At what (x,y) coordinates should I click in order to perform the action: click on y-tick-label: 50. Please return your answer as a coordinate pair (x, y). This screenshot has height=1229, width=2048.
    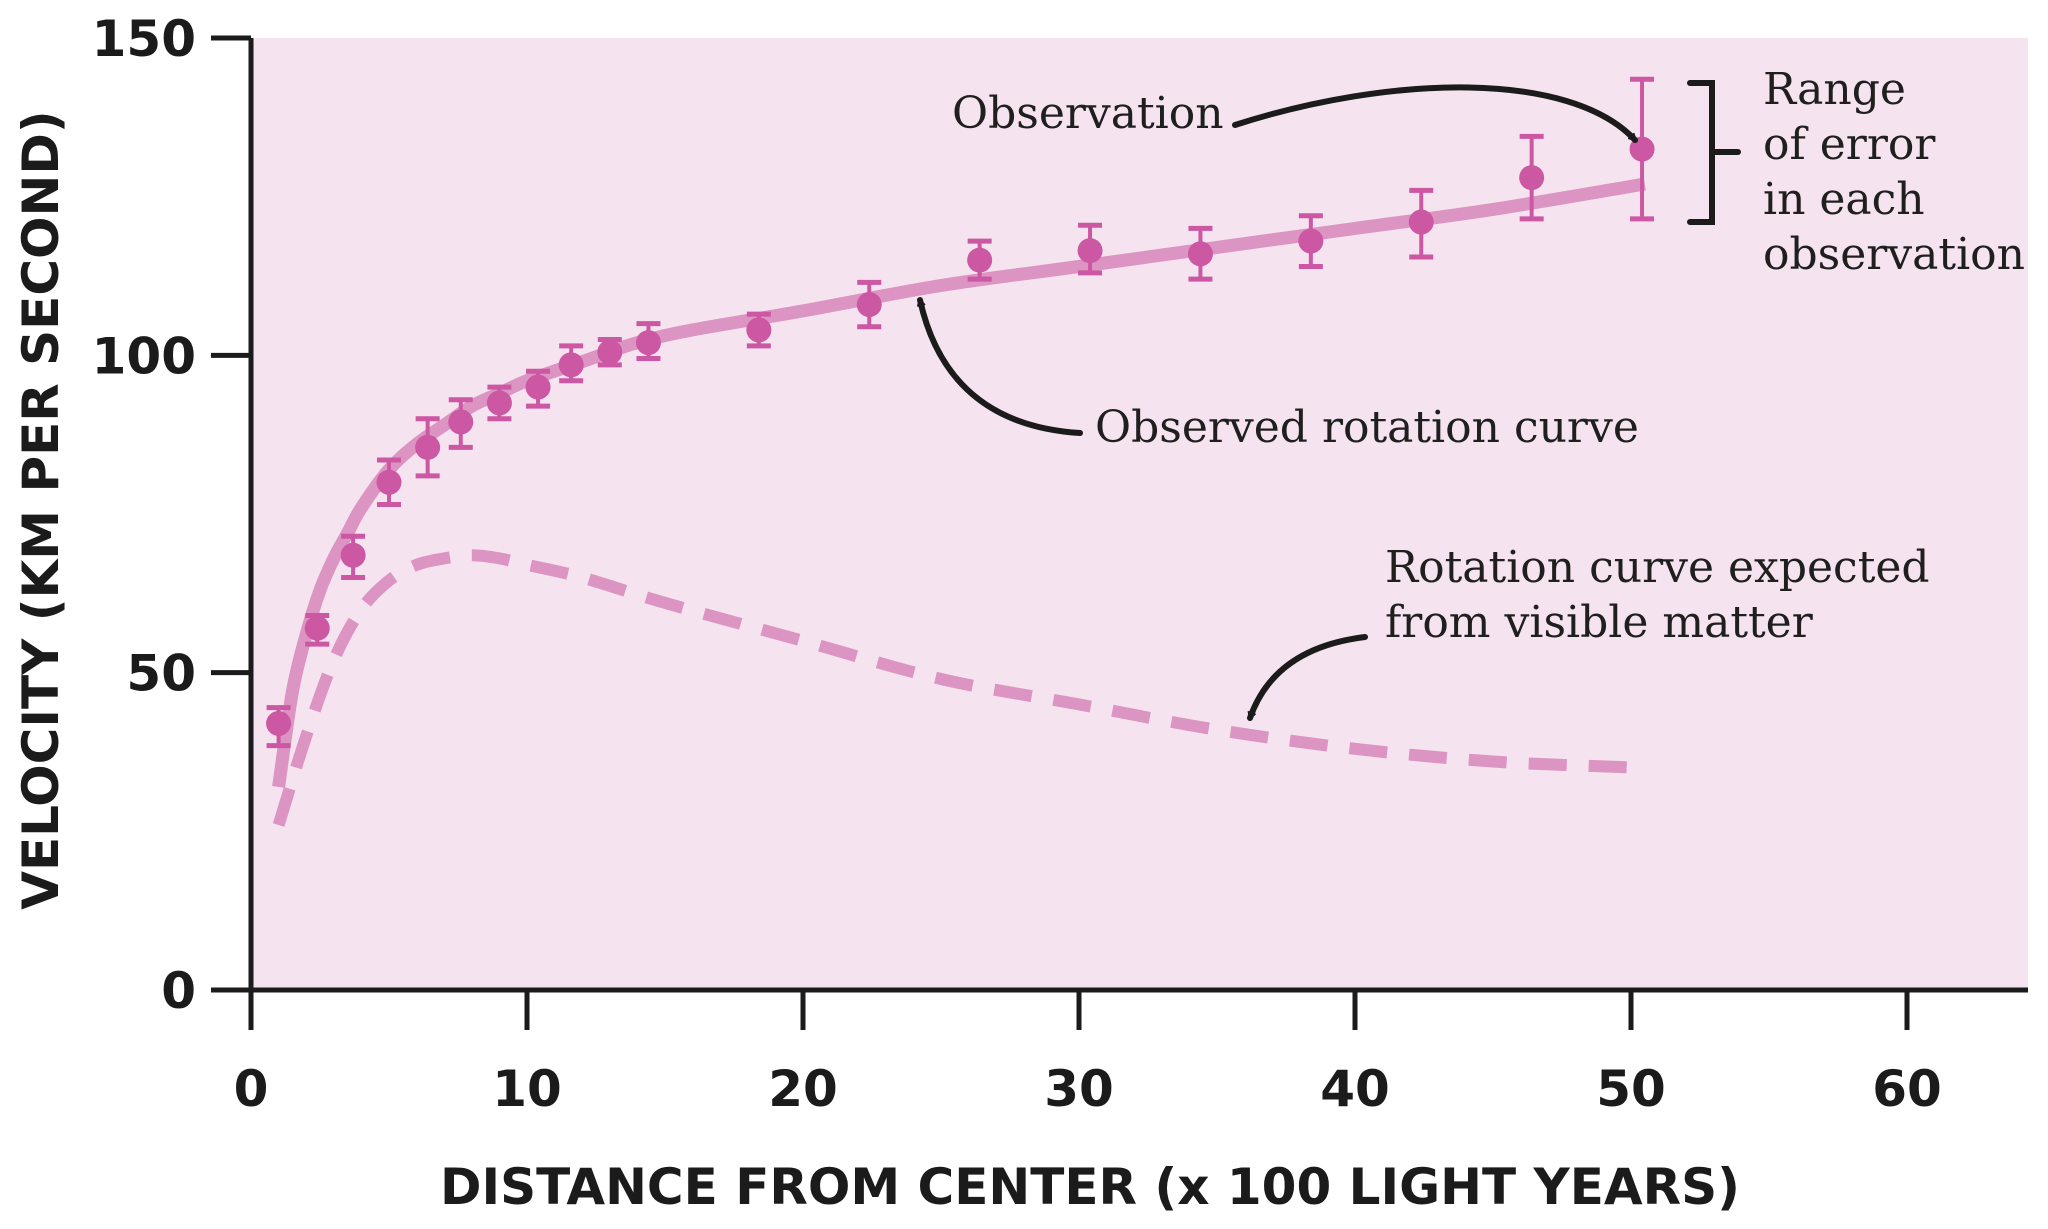
    Looking at the image, I should click on (161, 674).